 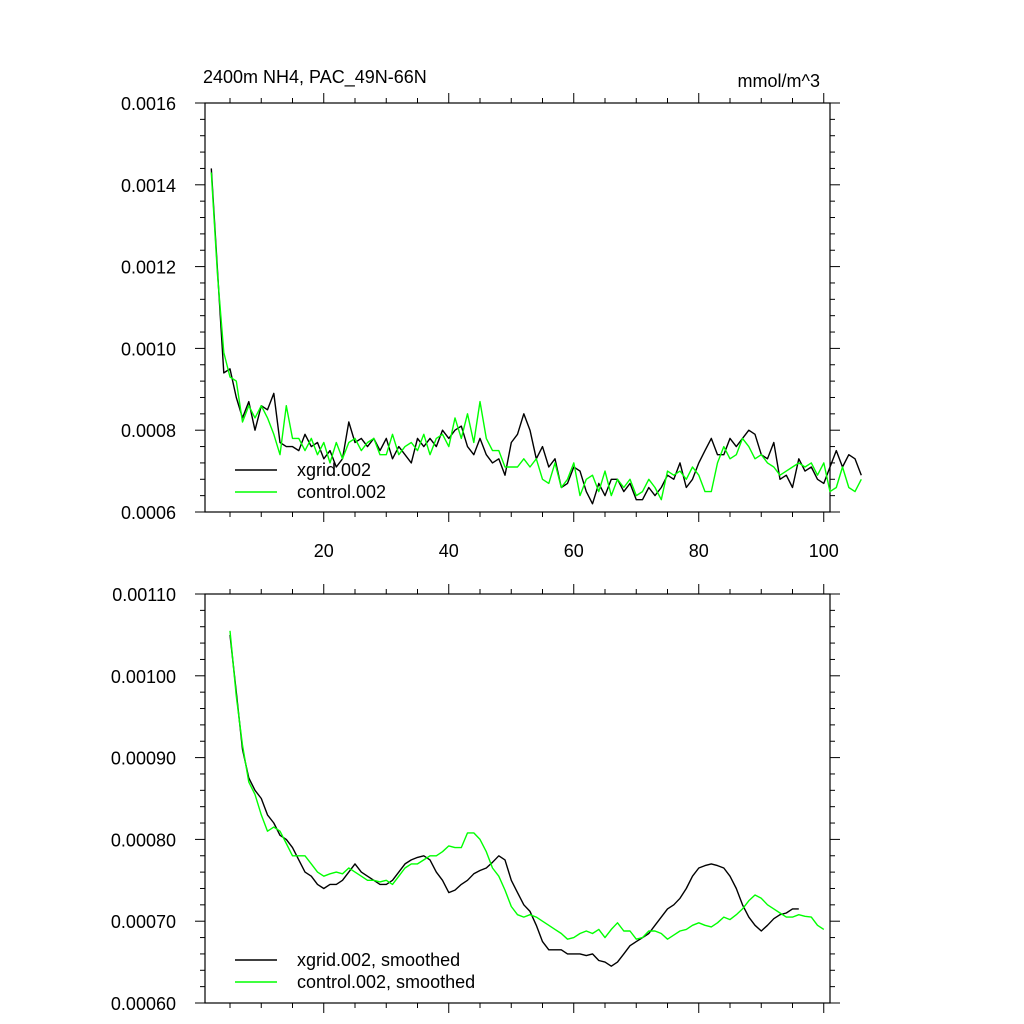 What do you see at coordinates (378, 960) in the screenshot?
I see `legend-label: xgrid.002, smoothed` at bounding box center [378, 960].